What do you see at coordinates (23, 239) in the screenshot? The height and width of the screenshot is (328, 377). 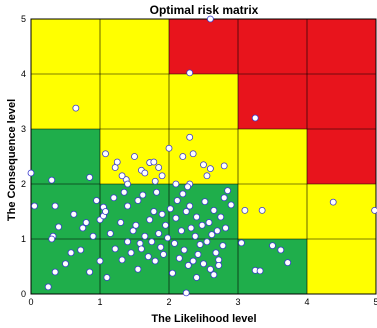 I see `y-tick-label: 1` at bounding box center [23, 239].